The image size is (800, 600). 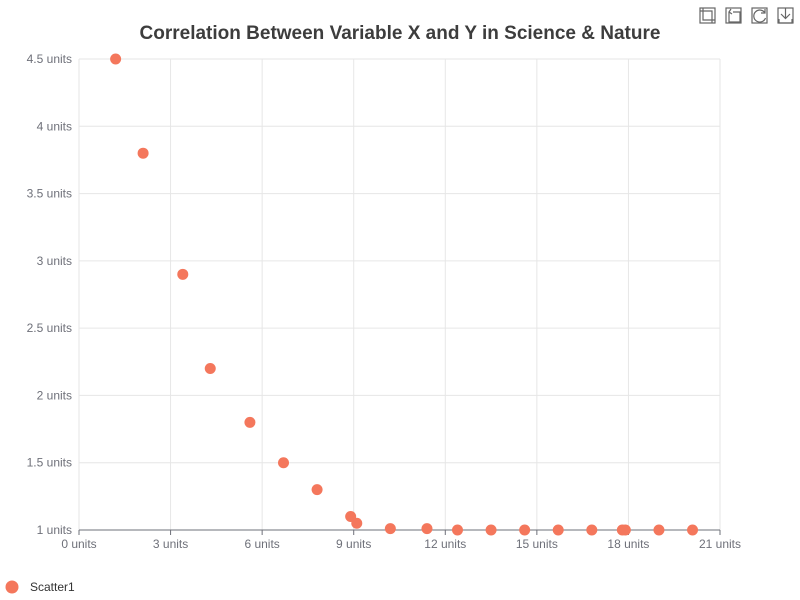 I want to click on y-tick-label: 1.5 units, so click(x=49, y=463).